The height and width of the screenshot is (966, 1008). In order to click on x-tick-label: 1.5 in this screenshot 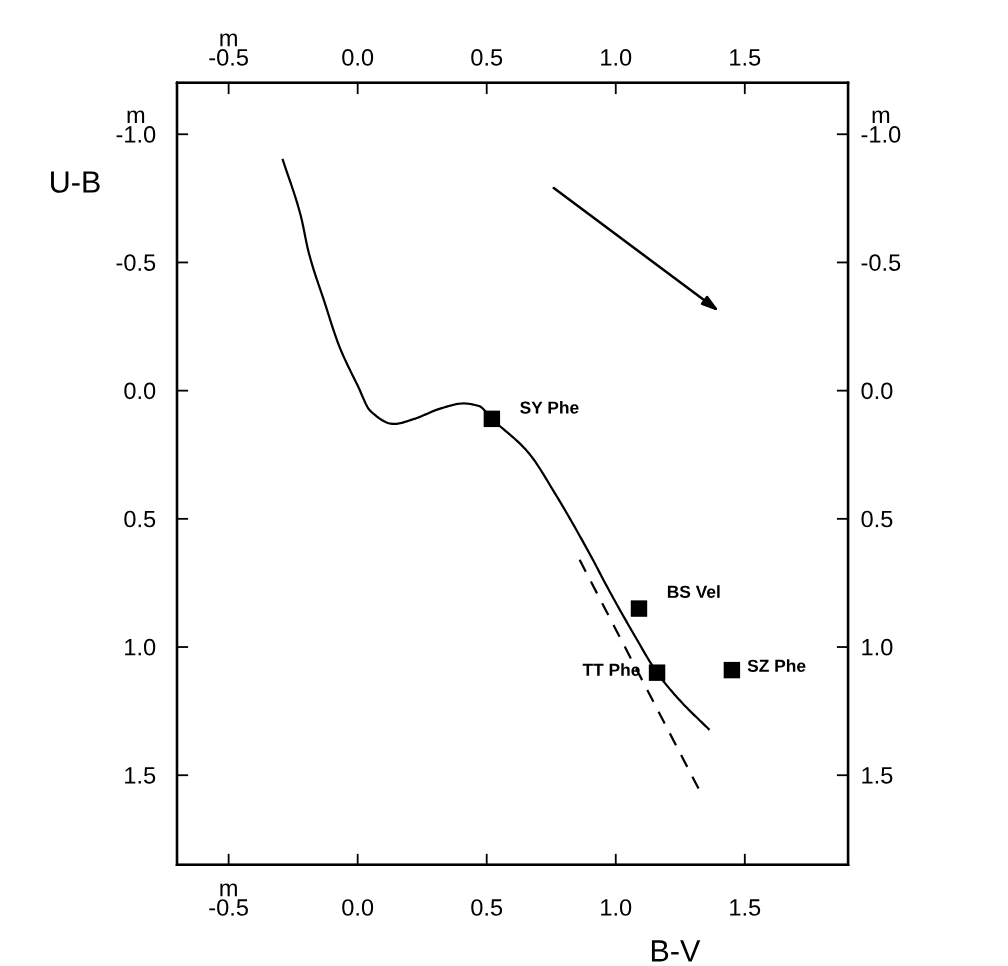, I will do `click(745, 57)`.